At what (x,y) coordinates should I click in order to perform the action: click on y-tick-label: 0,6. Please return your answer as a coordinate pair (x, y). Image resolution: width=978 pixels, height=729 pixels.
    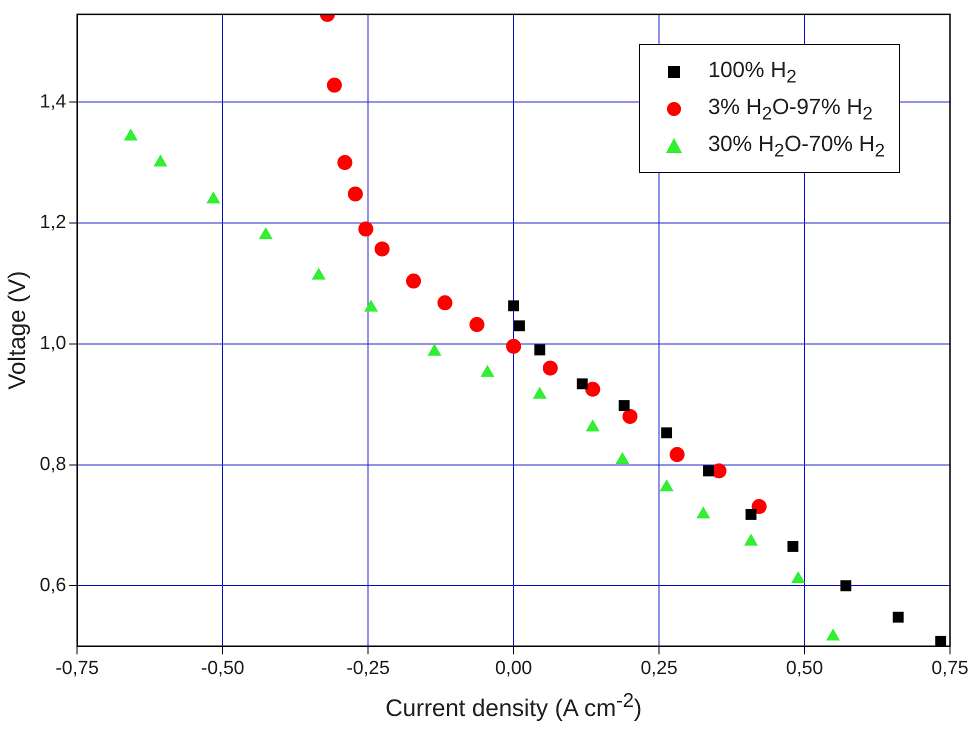
    Looking at the image, I should click on (53, 585).